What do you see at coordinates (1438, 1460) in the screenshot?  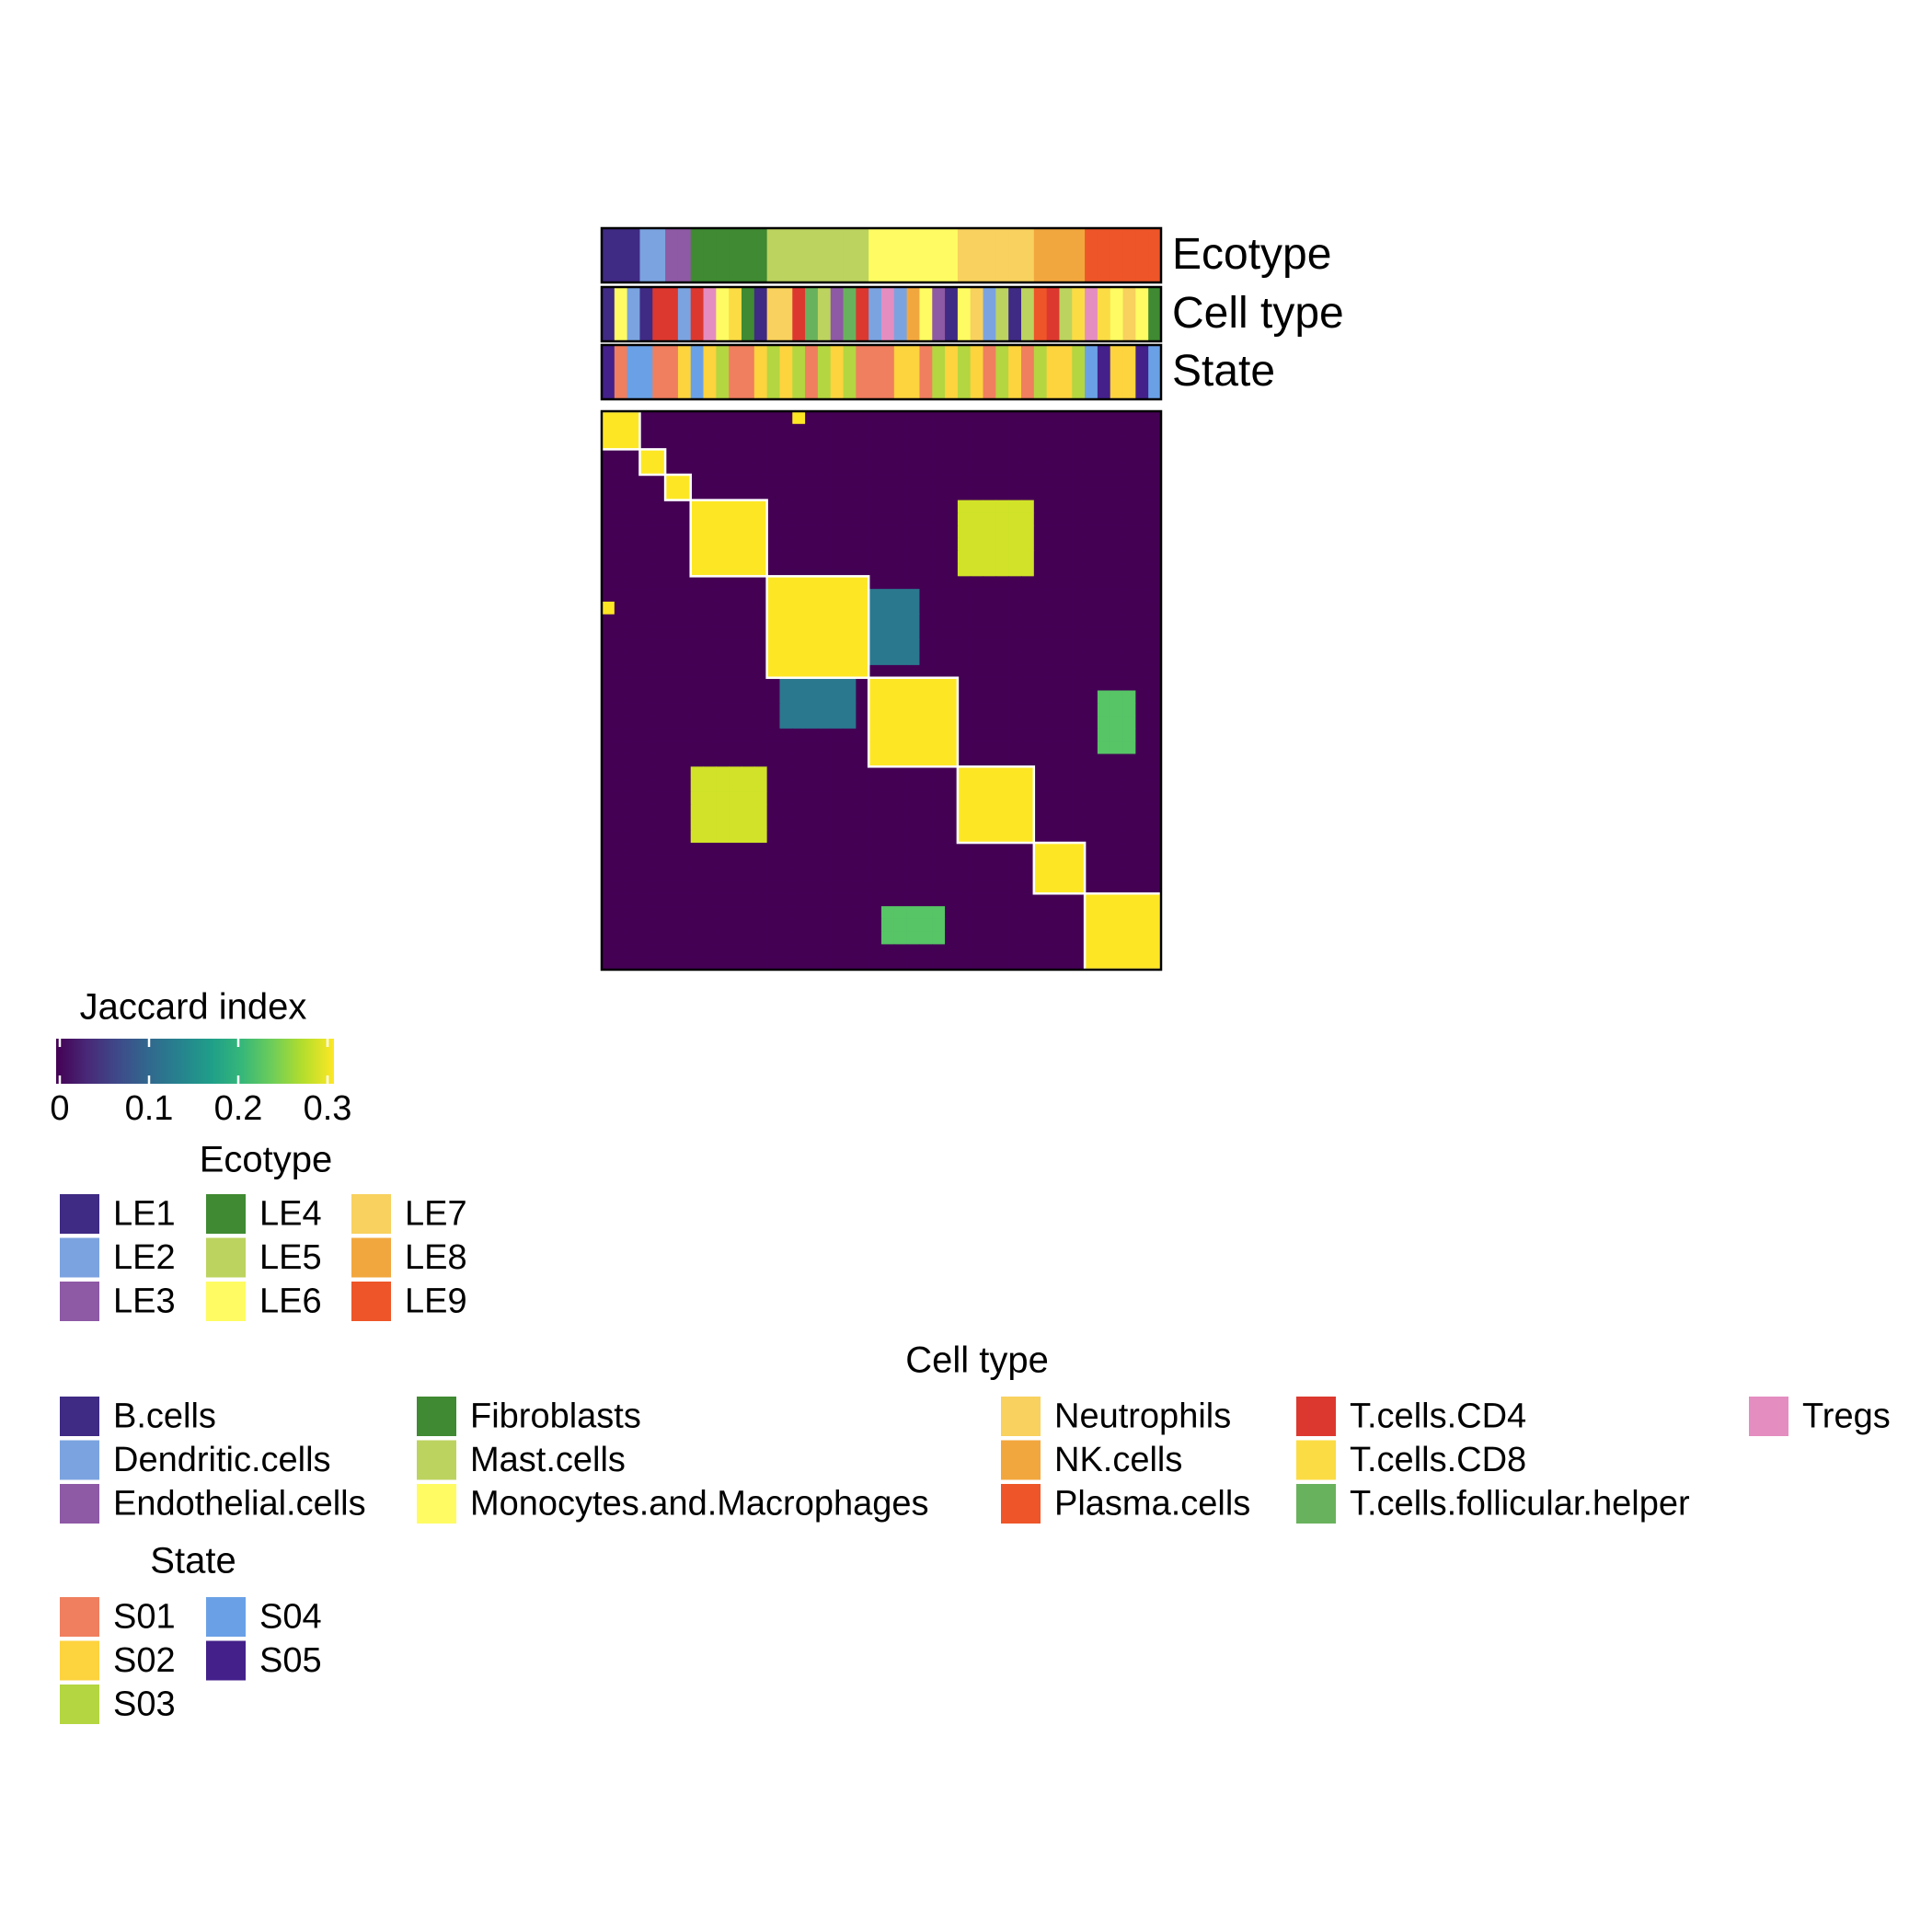 I see `legend-label: T.cells.CD8` at bounding box center [1438, 1460].